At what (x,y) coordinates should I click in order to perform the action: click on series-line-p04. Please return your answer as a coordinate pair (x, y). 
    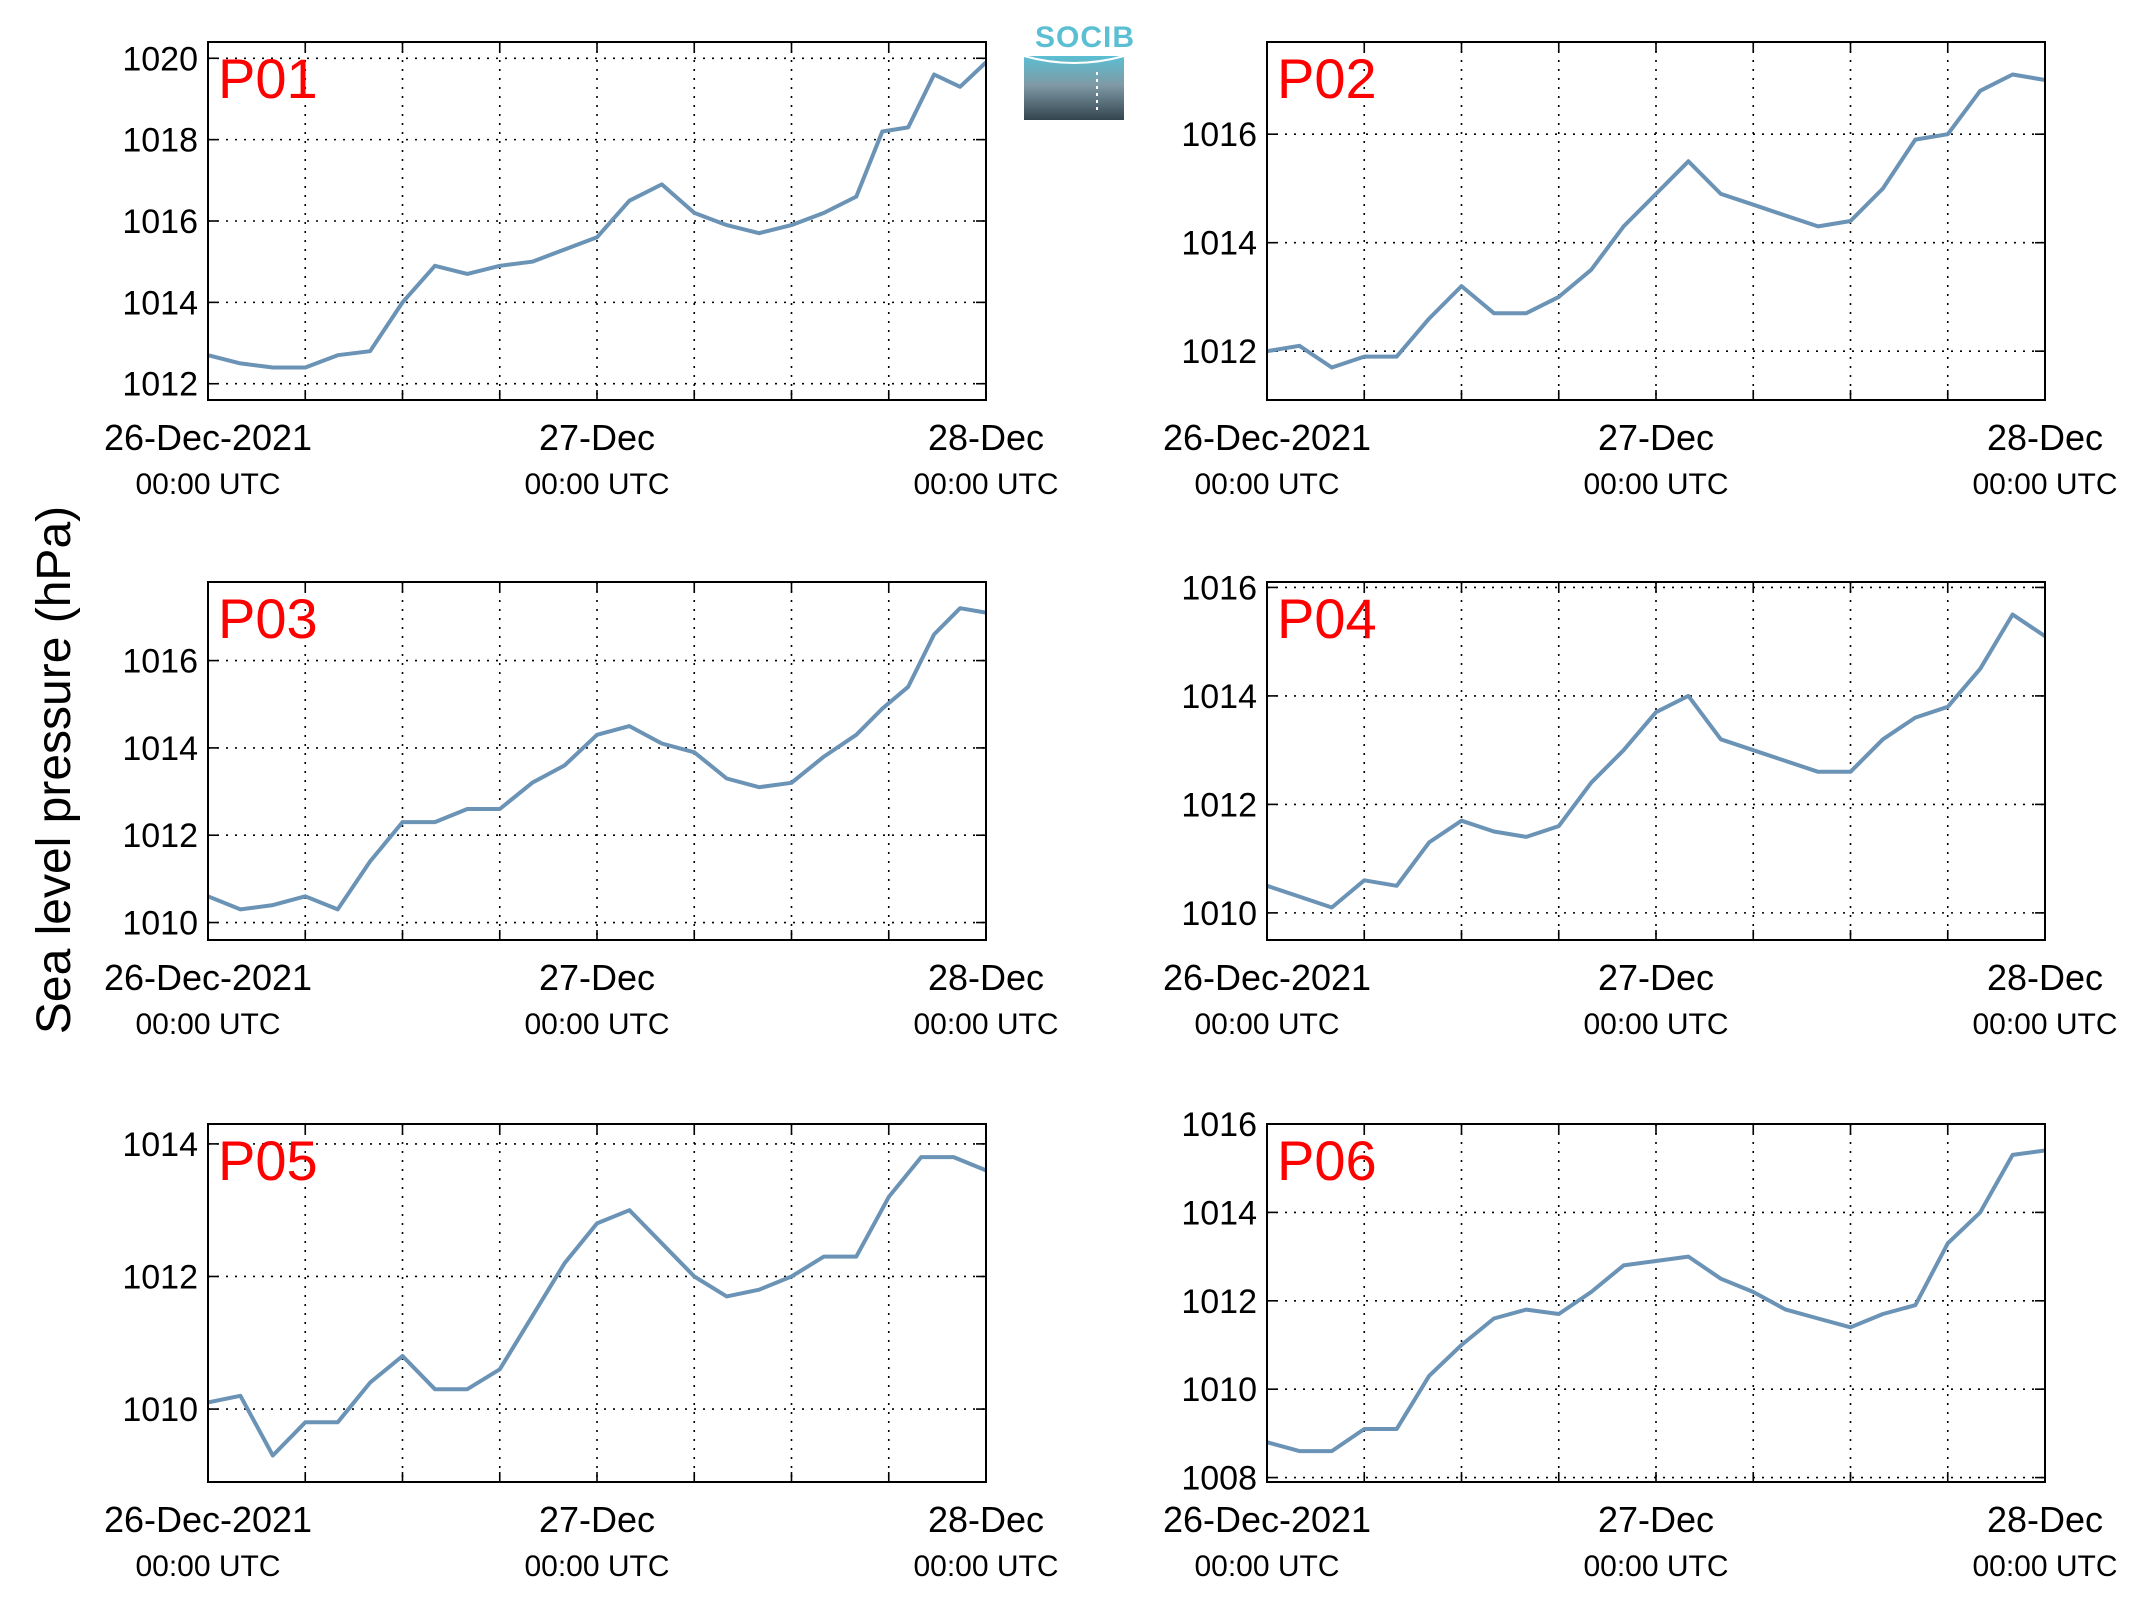
    Looking at the image, I should click on (1656, 761).